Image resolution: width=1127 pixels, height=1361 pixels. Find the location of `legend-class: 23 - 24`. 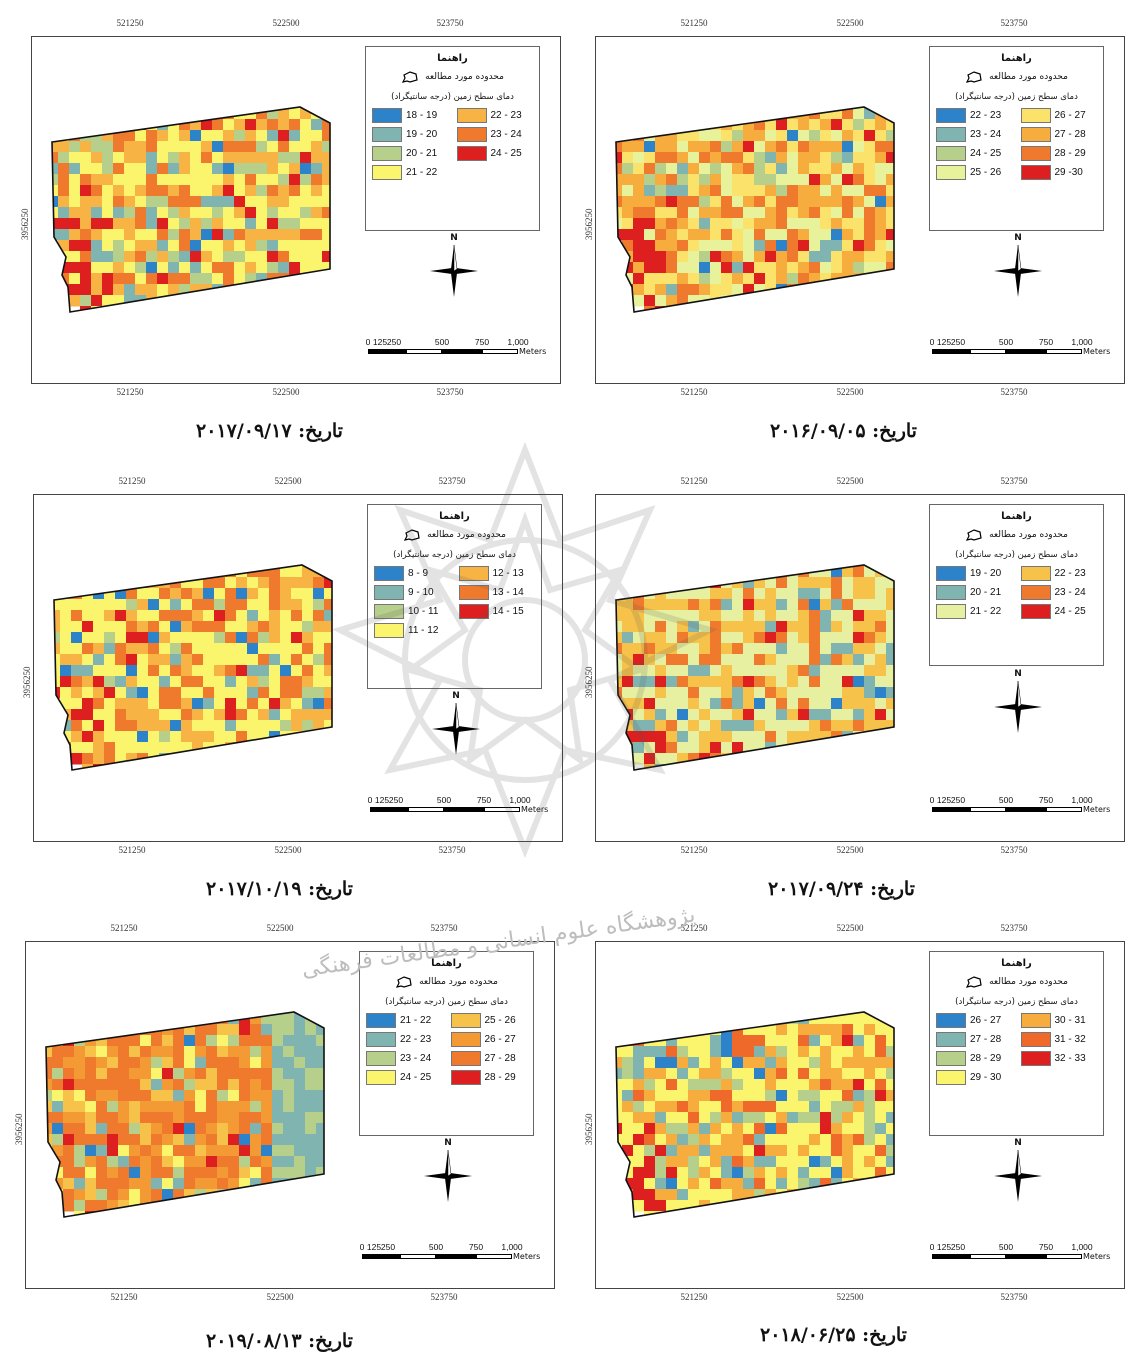

legend-class: 23 - 24 is located at coordinates (1059, 592).